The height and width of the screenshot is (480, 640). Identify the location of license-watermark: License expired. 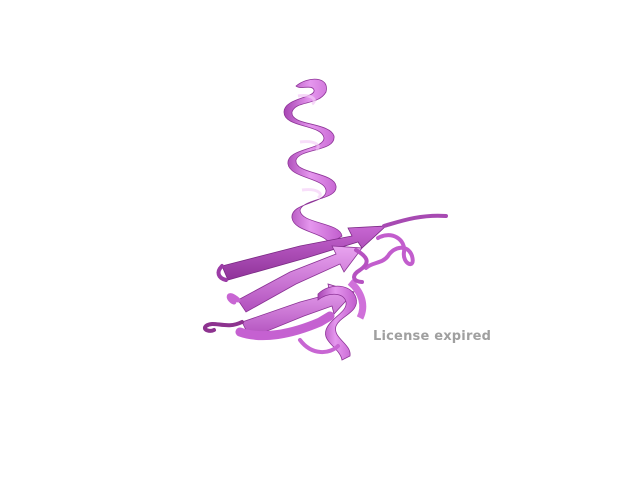
(432, 336).